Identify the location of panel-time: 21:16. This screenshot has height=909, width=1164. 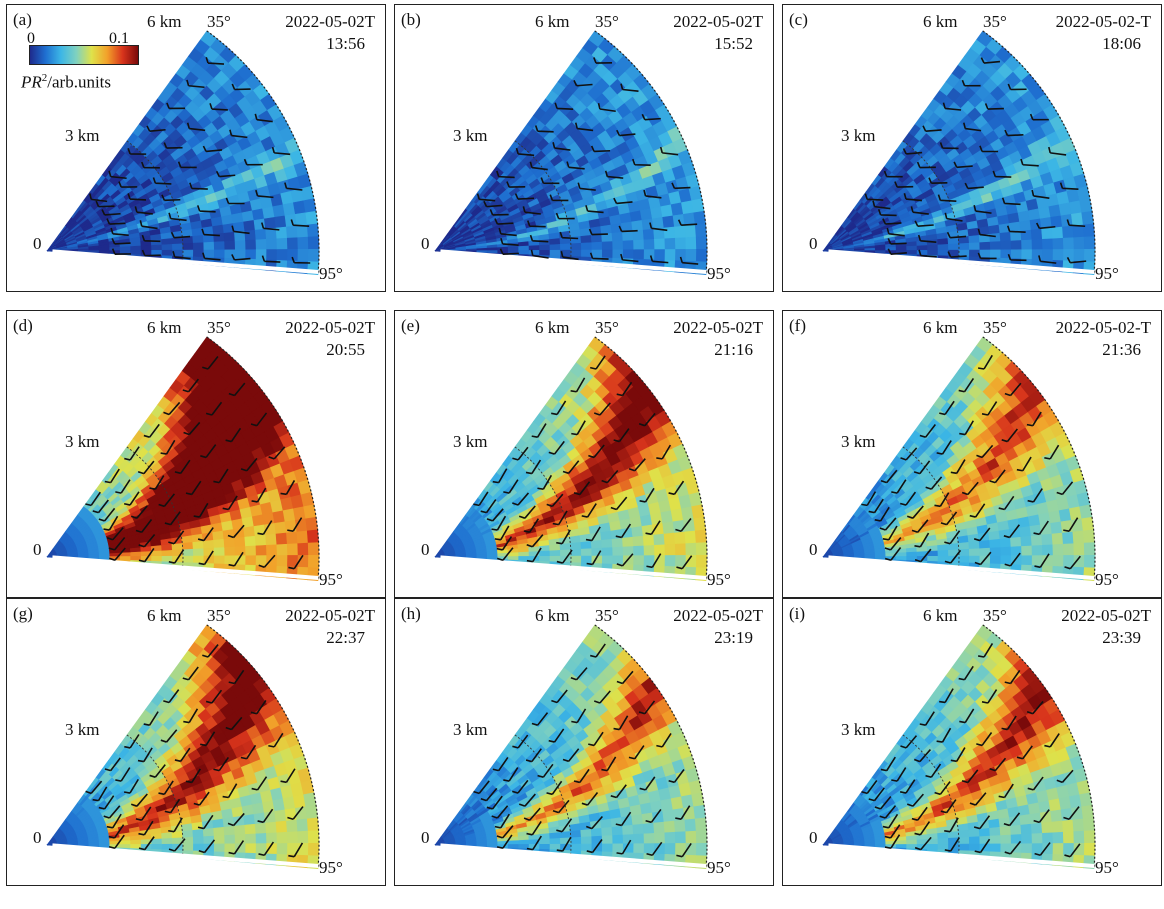
(733, 349).